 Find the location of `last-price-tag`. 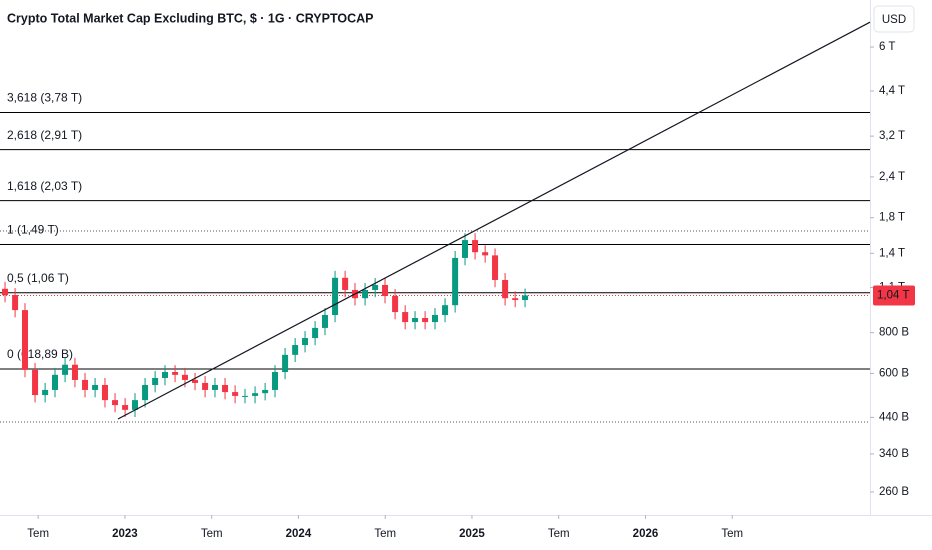

last-price-tag is located at coordinates (894, 295).